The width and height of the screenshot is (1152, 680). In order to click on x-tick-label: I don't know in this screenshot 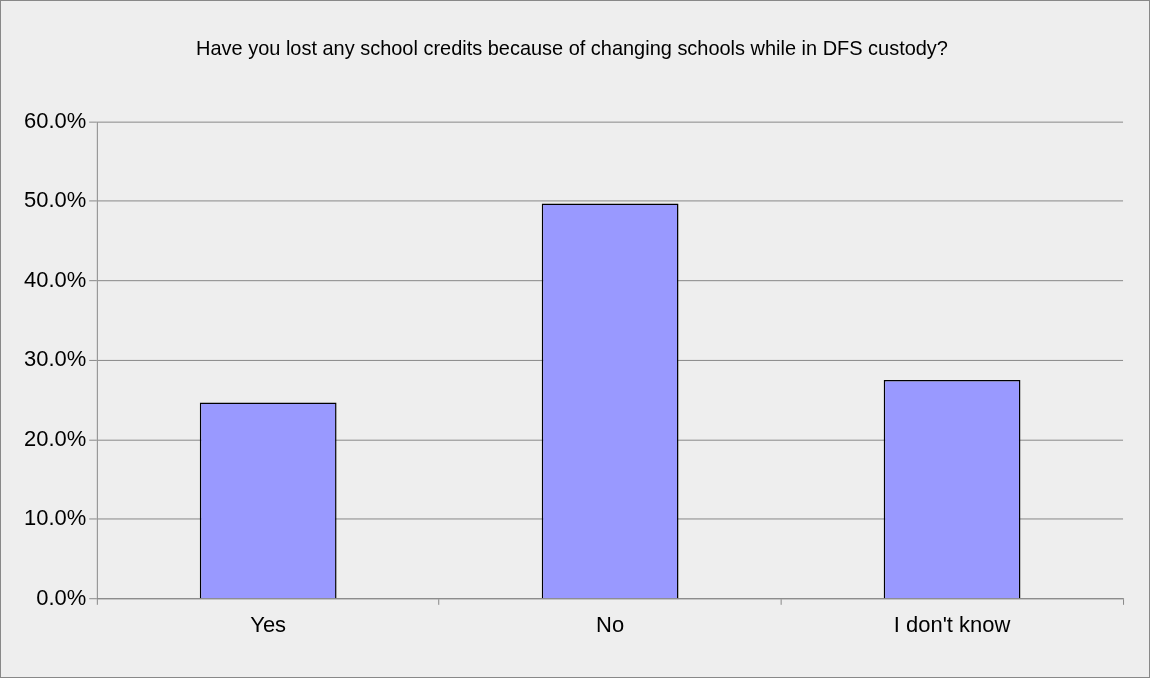, I will do `click(952, 624)`.